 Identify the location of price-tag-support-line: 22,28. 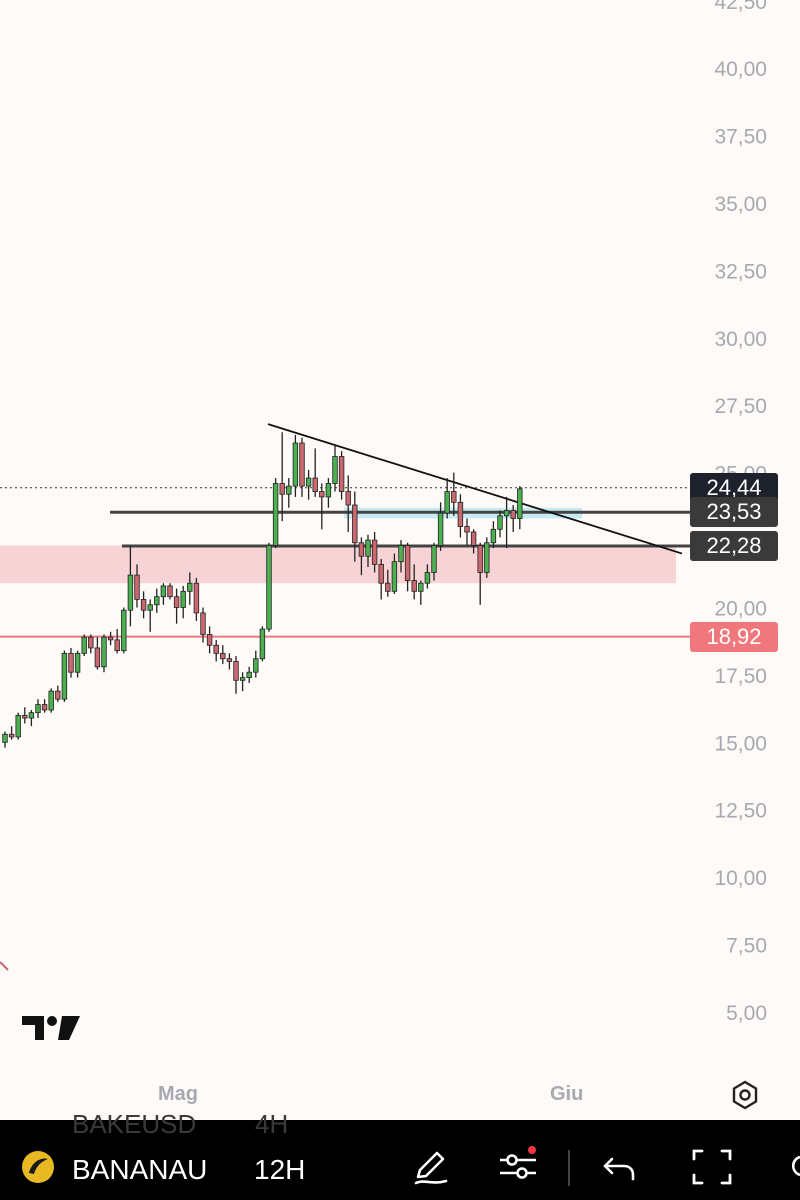
(734, 546).